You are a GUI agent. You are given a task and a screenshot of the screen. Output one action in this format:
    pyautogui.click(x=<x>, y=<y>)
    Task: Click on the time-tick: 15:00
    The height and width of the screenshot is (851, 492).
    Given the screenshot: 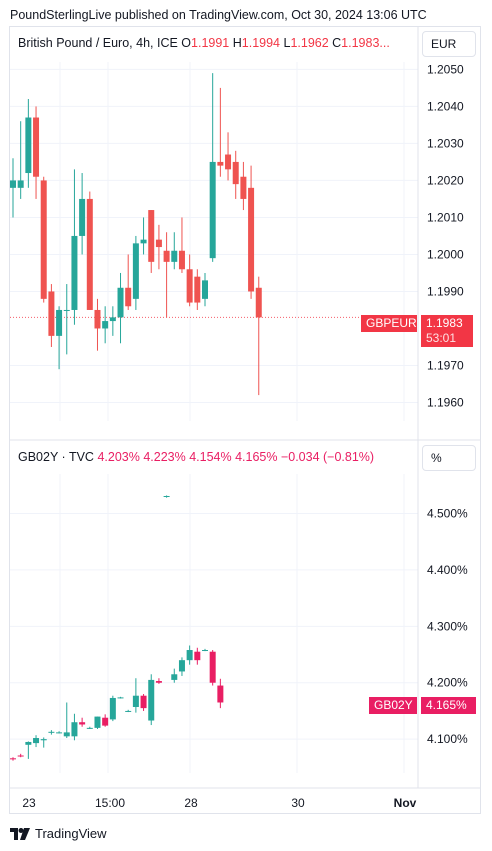 What is the action you would take?
    pyautogui.click(x=110, y=803)
    